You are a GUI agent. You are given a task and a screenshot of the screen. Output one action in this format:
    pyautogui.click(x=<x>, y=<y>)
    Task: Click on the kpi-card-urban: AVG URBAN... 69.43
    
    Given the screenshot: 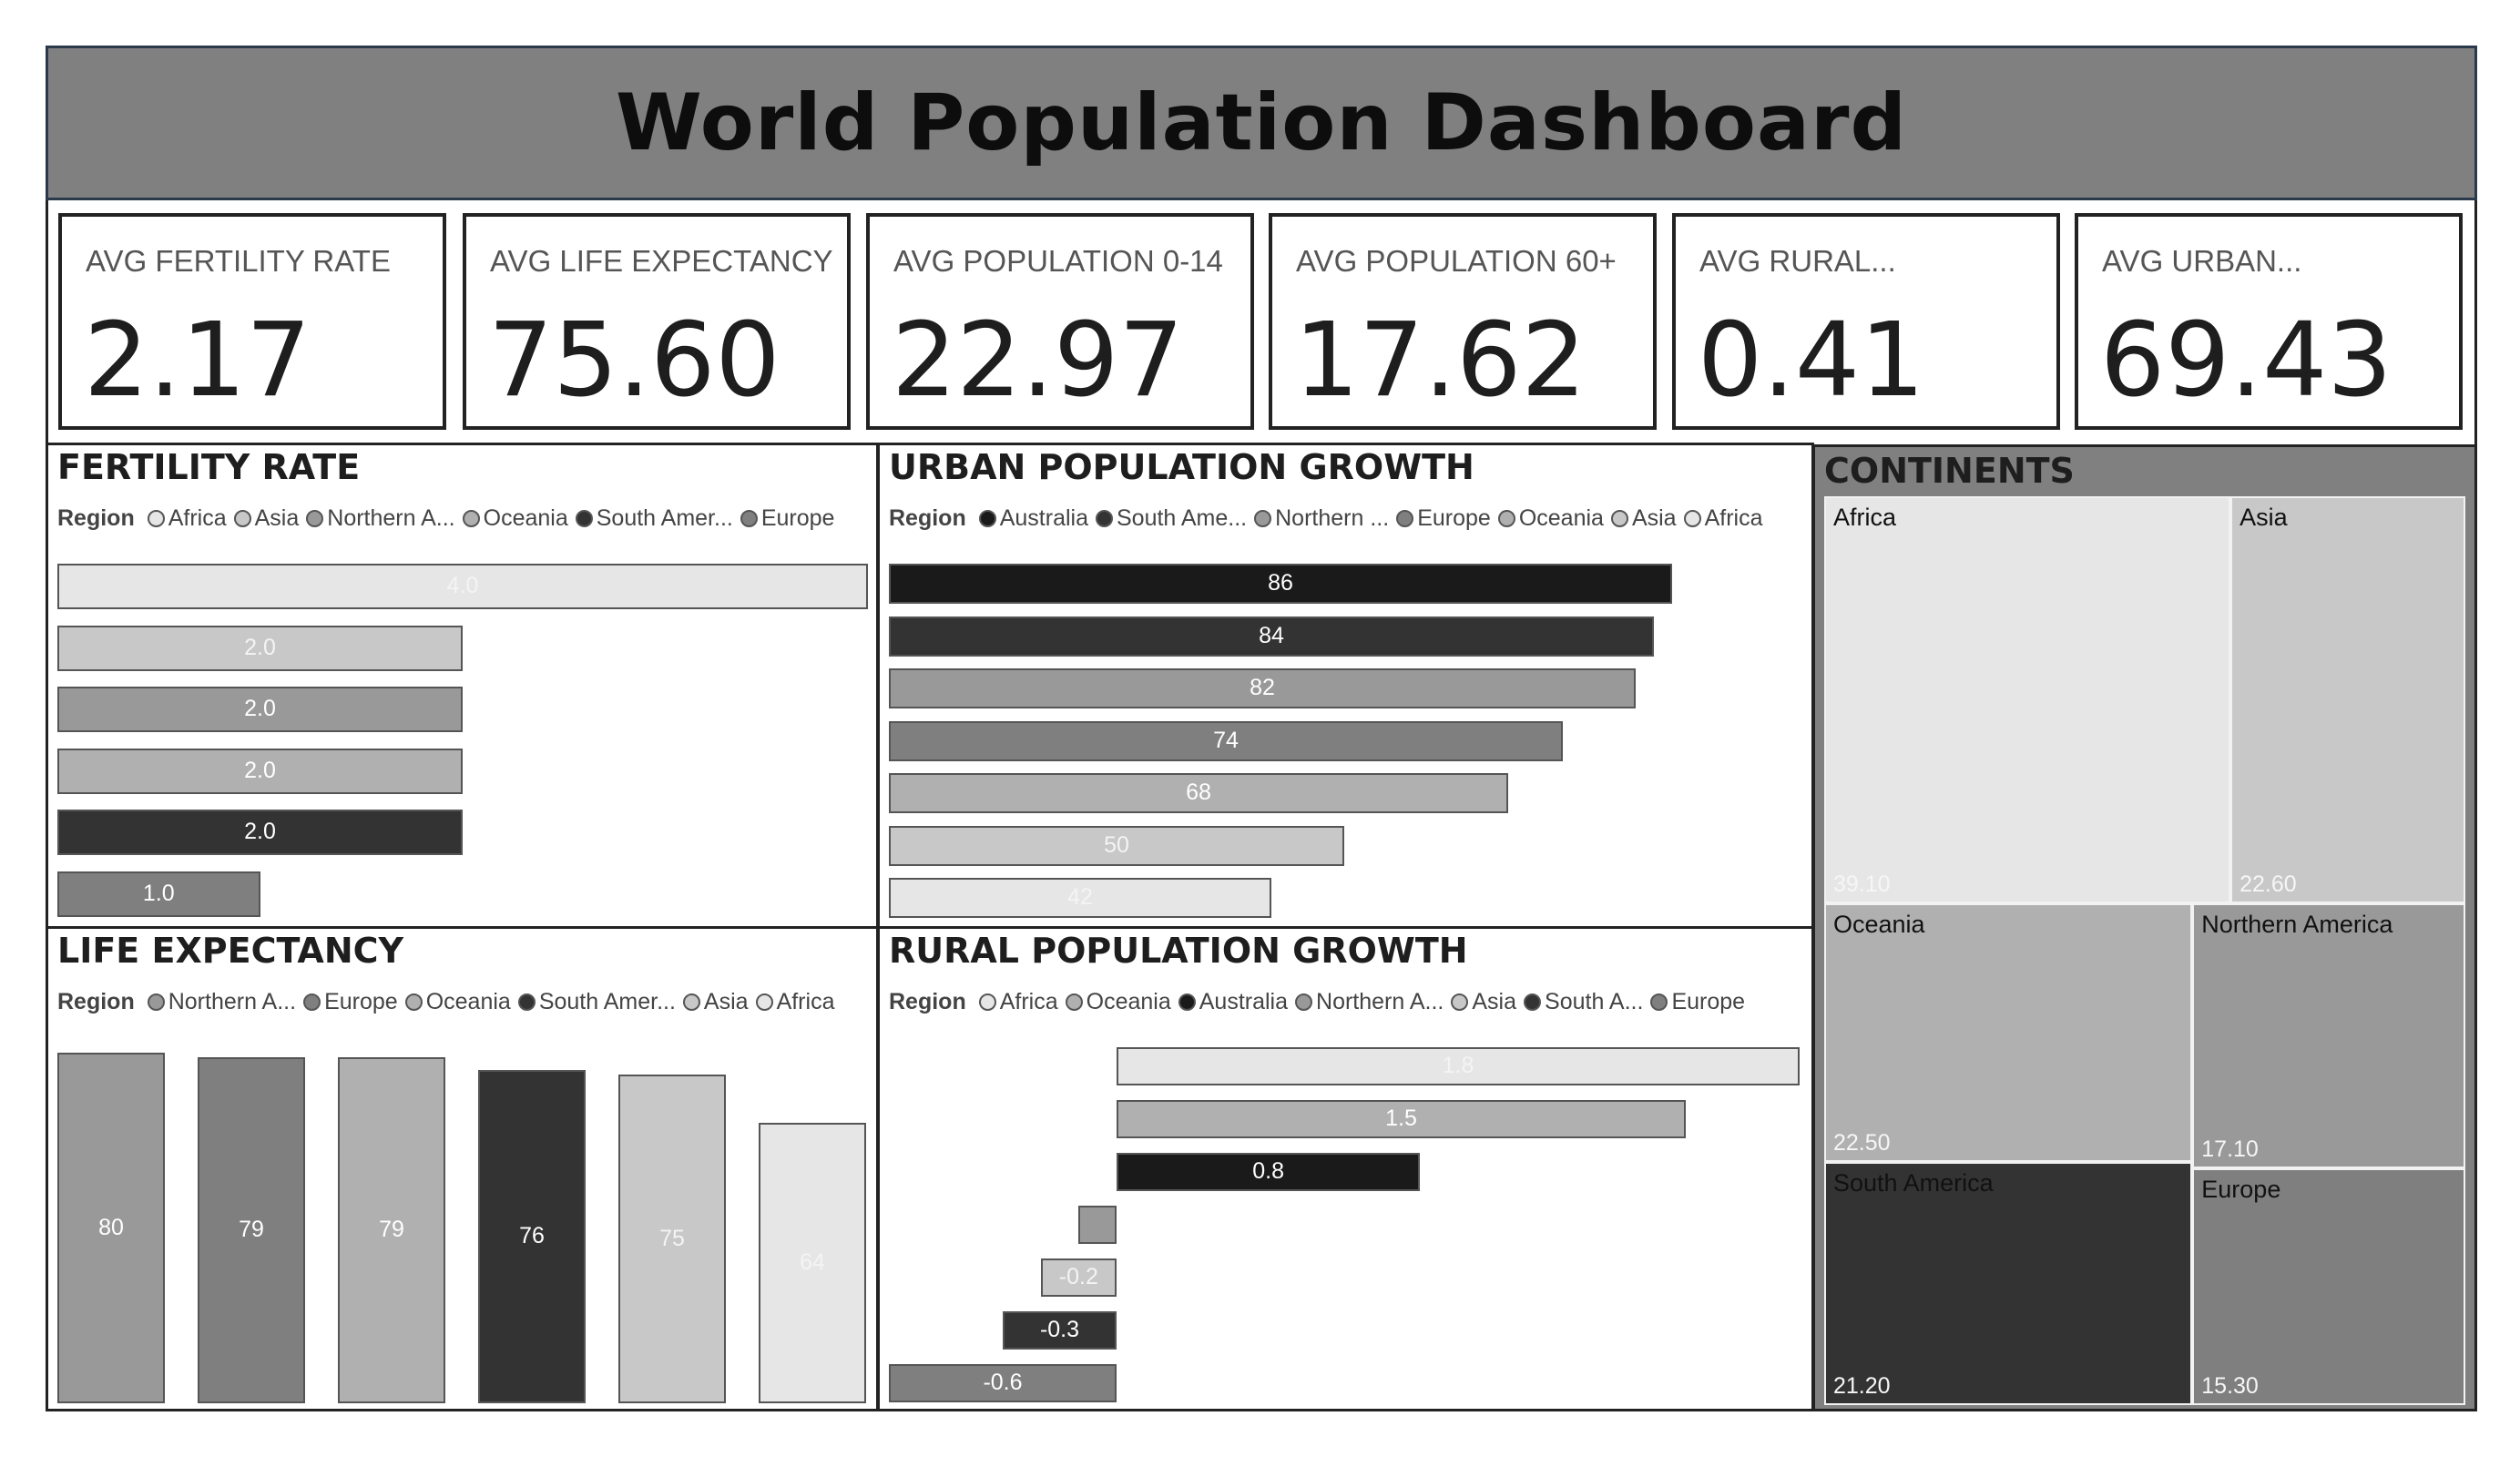 What is the action you would take?
    pyautogui.click(x=2269, y=321)
    